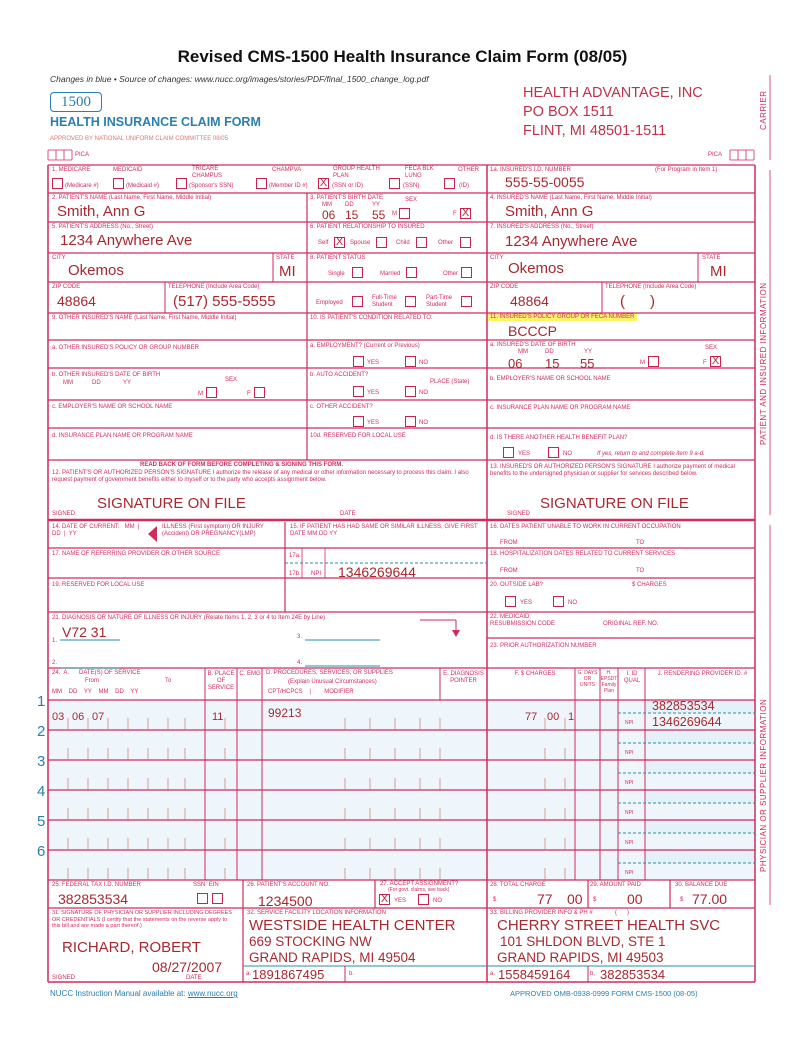  What do you see at coordinates (404, 213) in the screenshot?
I see `sex-m-checkbox` at bounding box center [404, 213].